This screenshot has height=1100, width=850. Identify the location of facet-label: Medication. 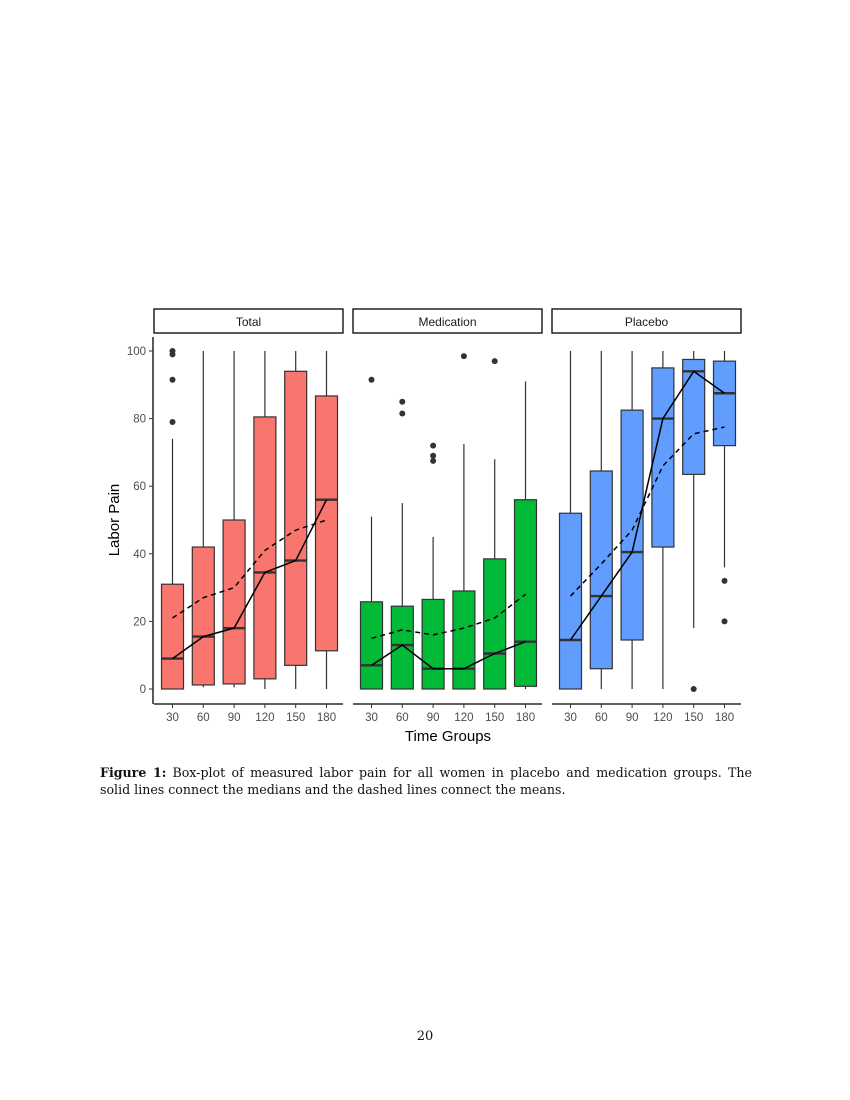
(447, 322).